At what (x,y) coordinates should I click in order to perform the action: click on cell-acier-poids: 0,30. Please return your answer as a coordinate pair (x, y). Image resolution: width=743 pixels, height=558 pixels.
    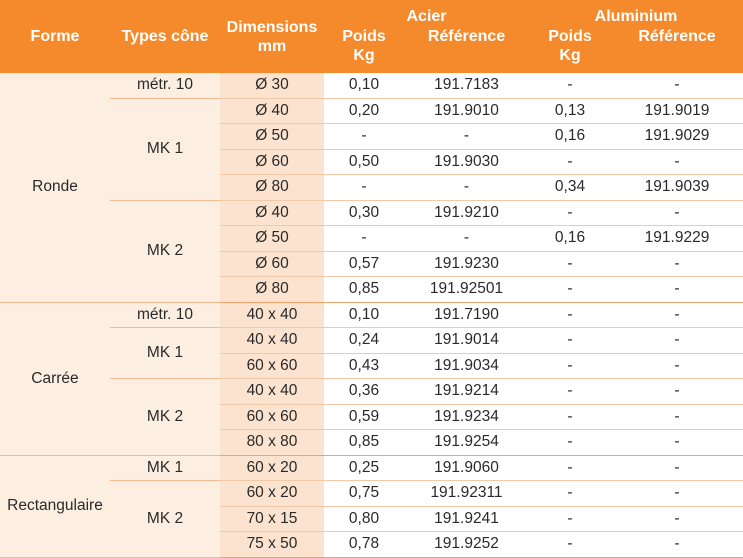
    Looking at the image, I should click on (364, 213).